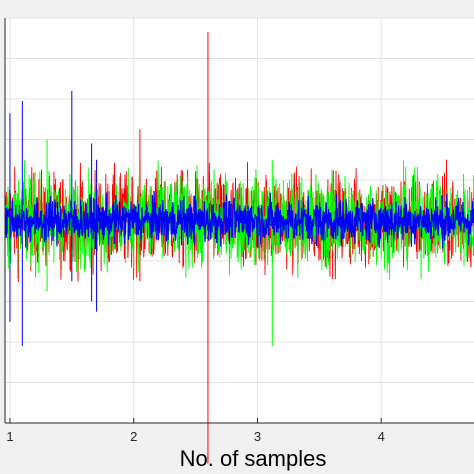 Image resolution: width=474 pixels, height=474 pixels. Describe the element at coordinates (253, 458) in the screenshot. I see `x-axis-label: No. of samples` at that location.